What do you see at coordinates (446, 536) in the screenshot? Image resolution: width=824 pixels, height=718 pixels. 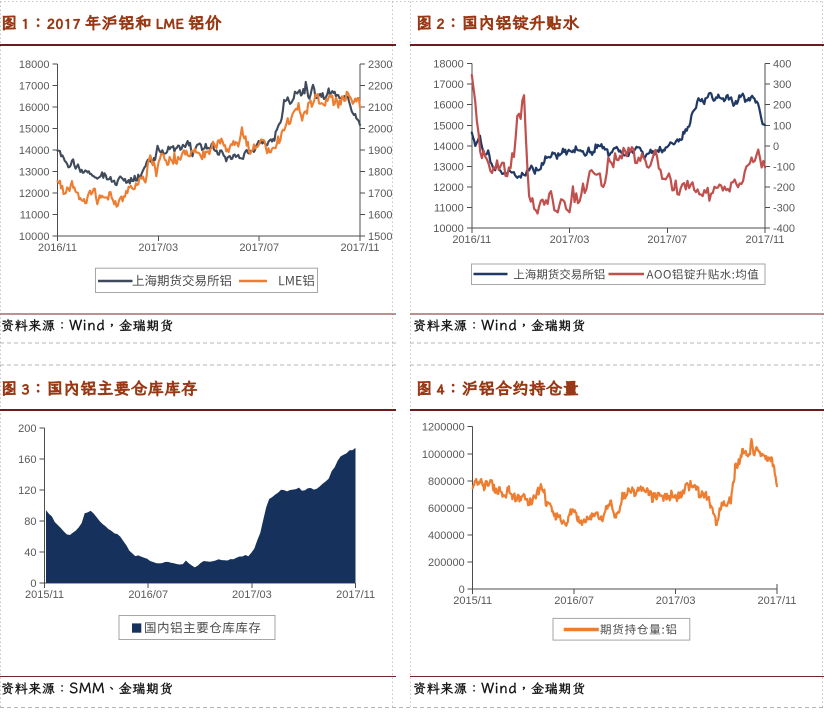 I see `svg-text: 400000` at bounding box center [446, 536].